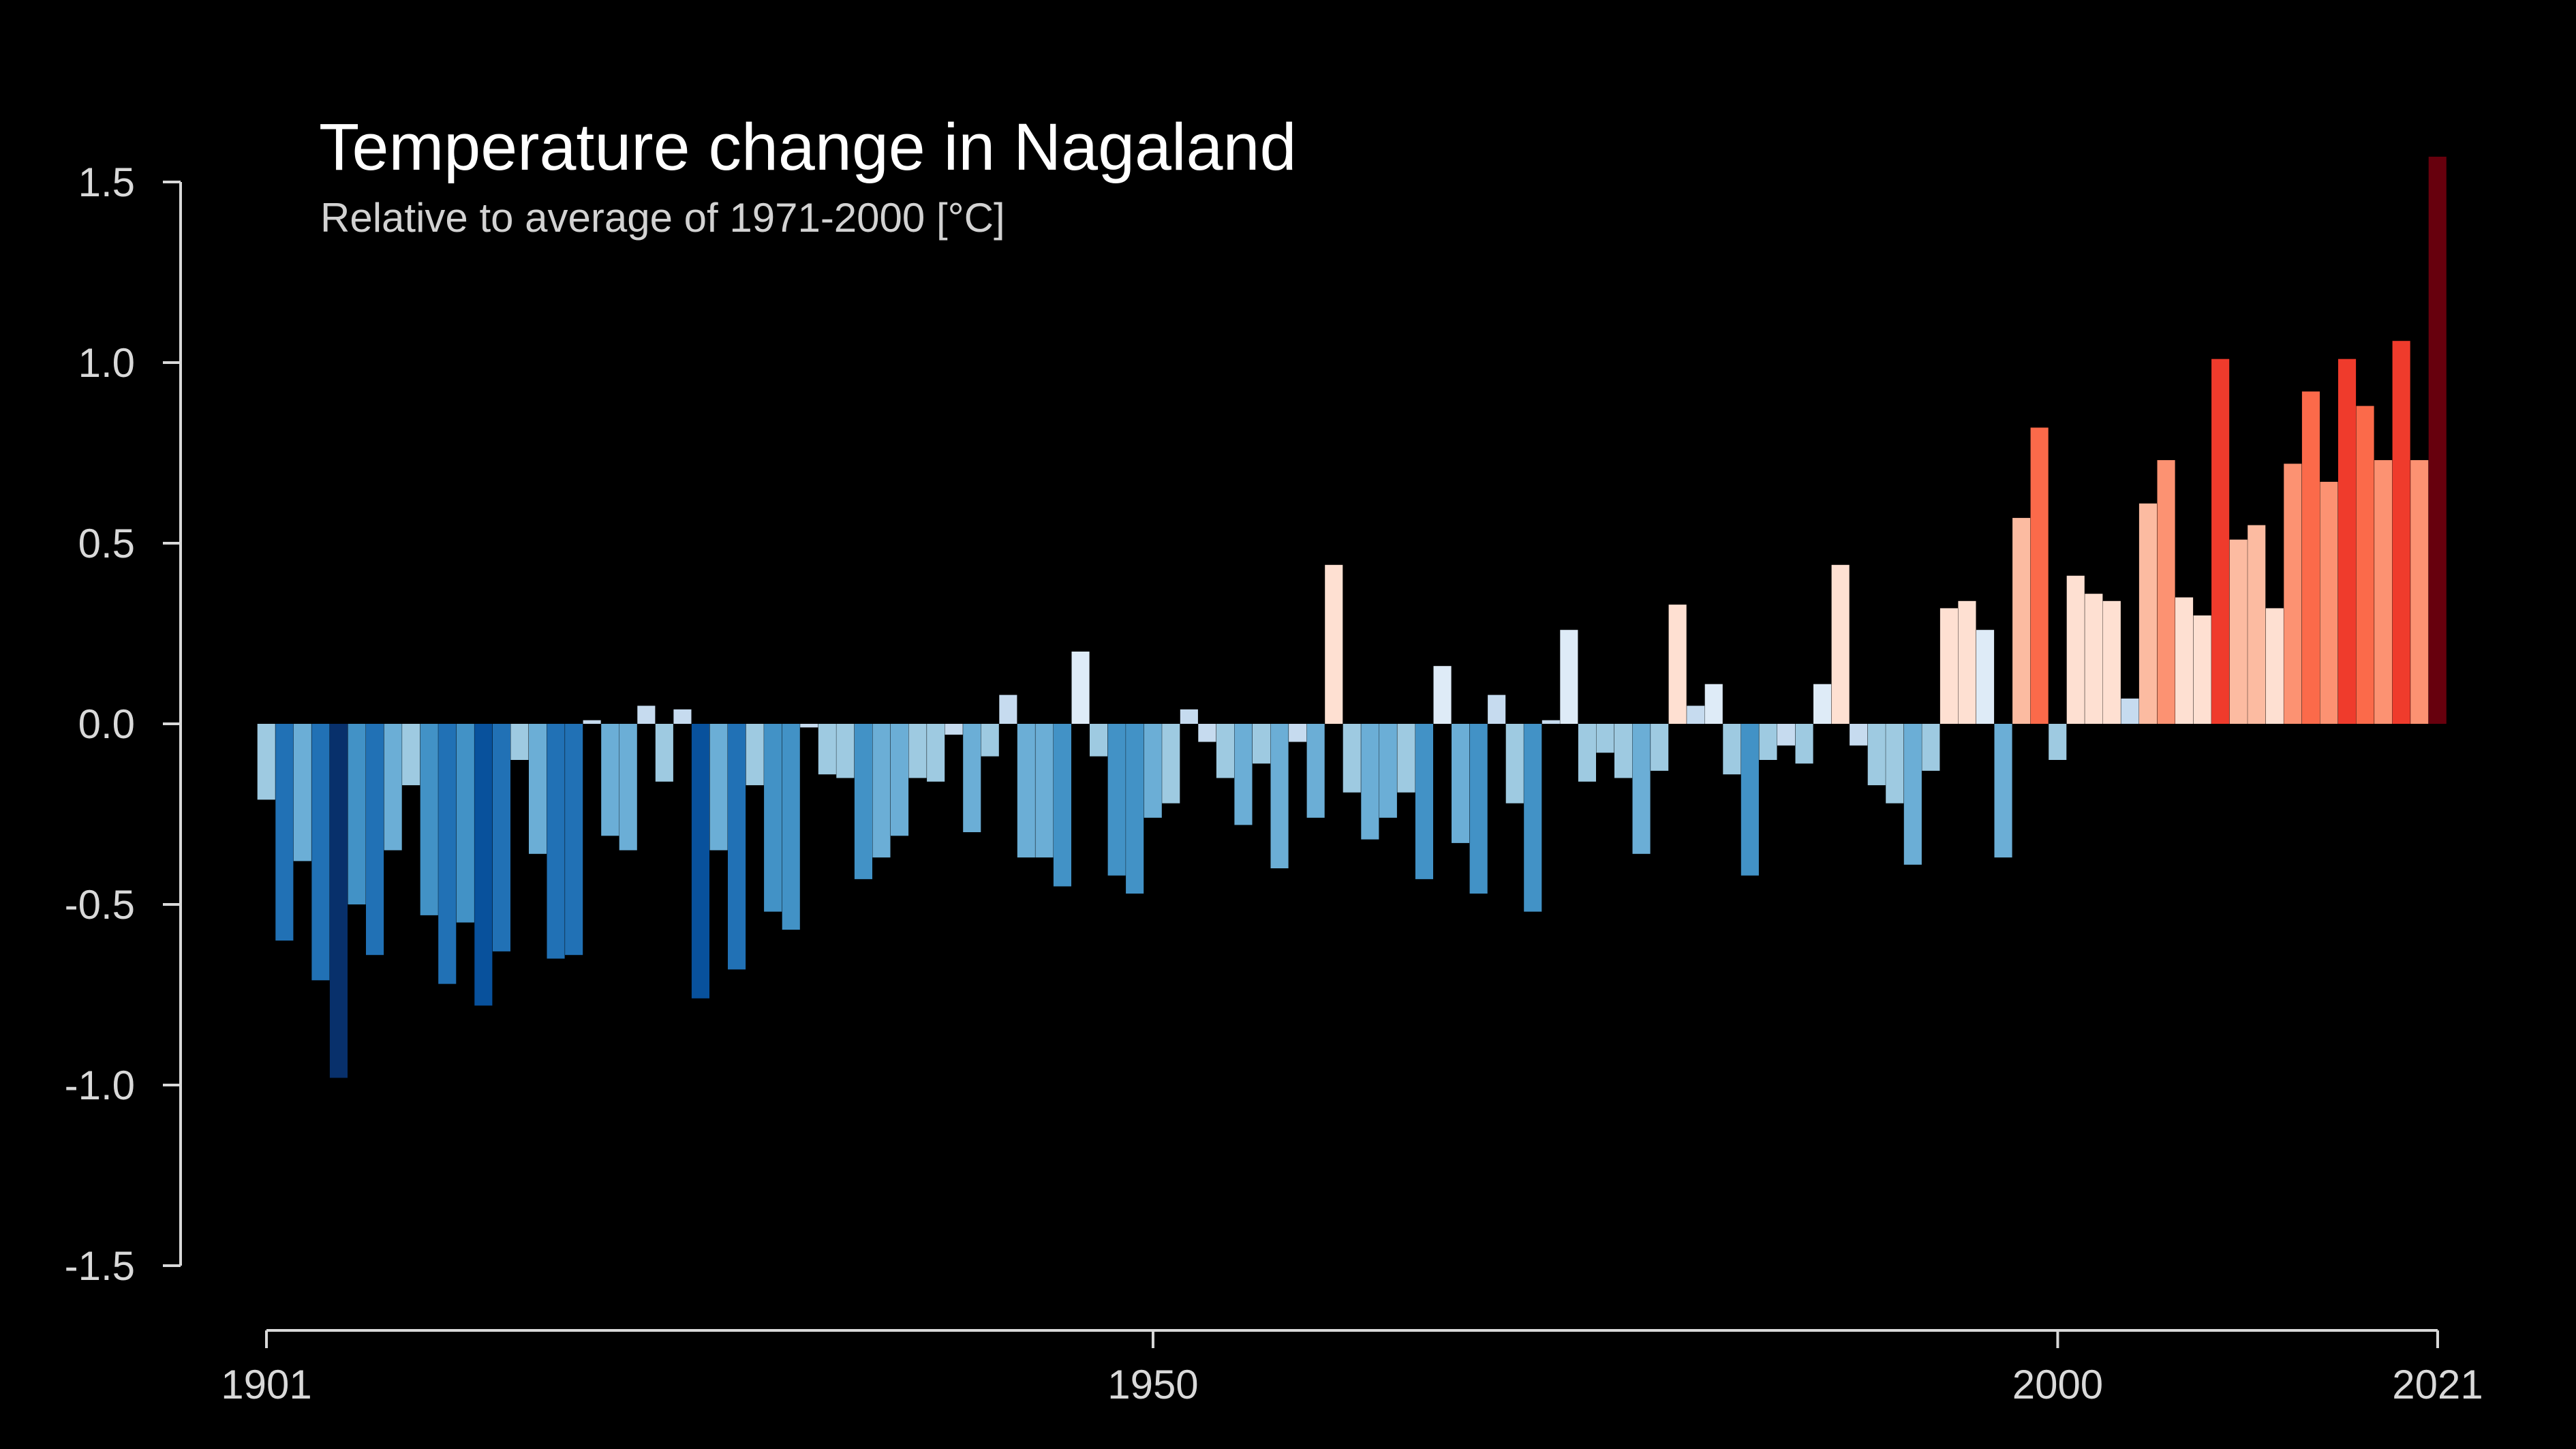 The width and height of the screenshot is (2576, 1449). I want to click on y-tick-label: 0.5, so click(107, 544).